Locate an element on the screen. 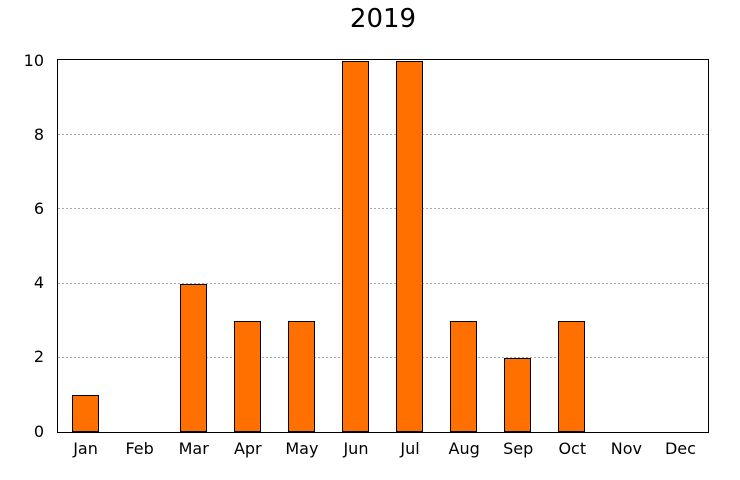  x-tick-label-feb: Feb is located at coordinates (139, 448).